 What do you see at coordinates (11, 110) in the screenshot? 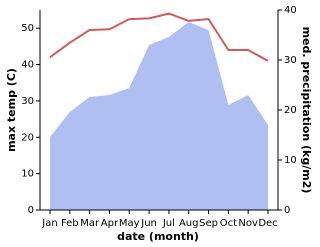
I see `y-axis-label: max temp (C)` at bounding box center [11, 110].